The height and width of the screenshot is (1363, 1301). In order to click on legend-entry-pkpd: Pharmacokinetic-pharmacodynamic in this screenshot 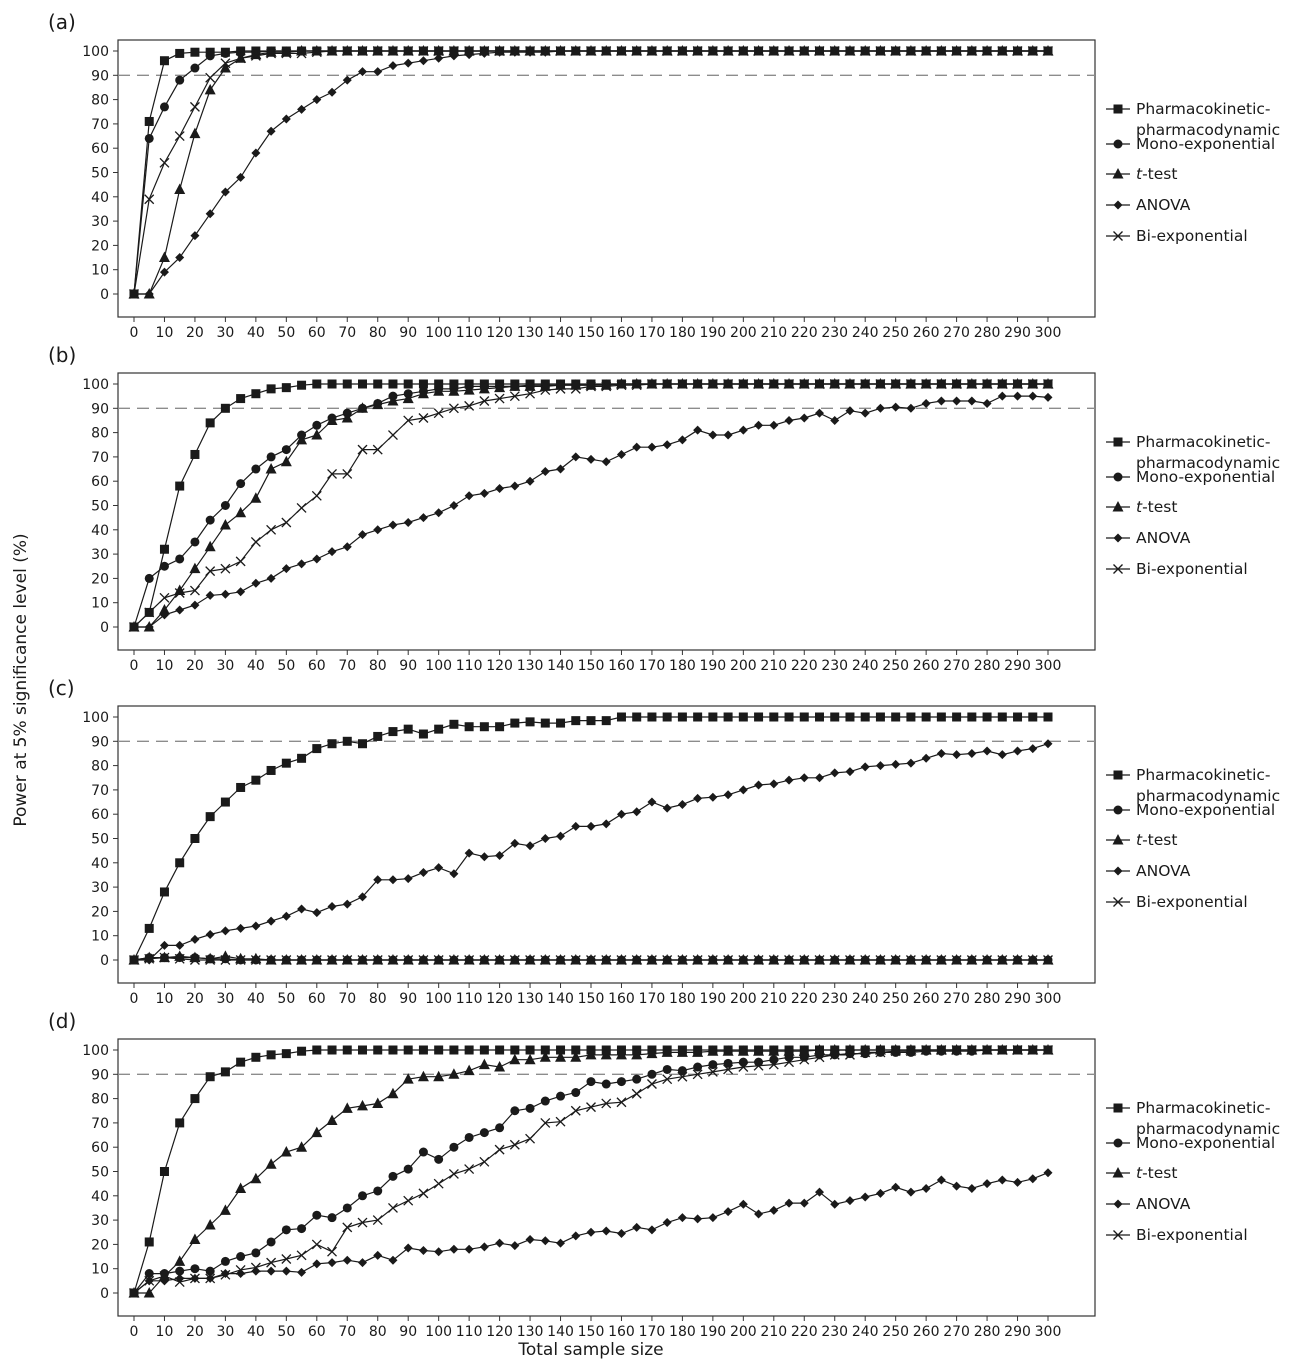, I will do `click(1193, 452)`.